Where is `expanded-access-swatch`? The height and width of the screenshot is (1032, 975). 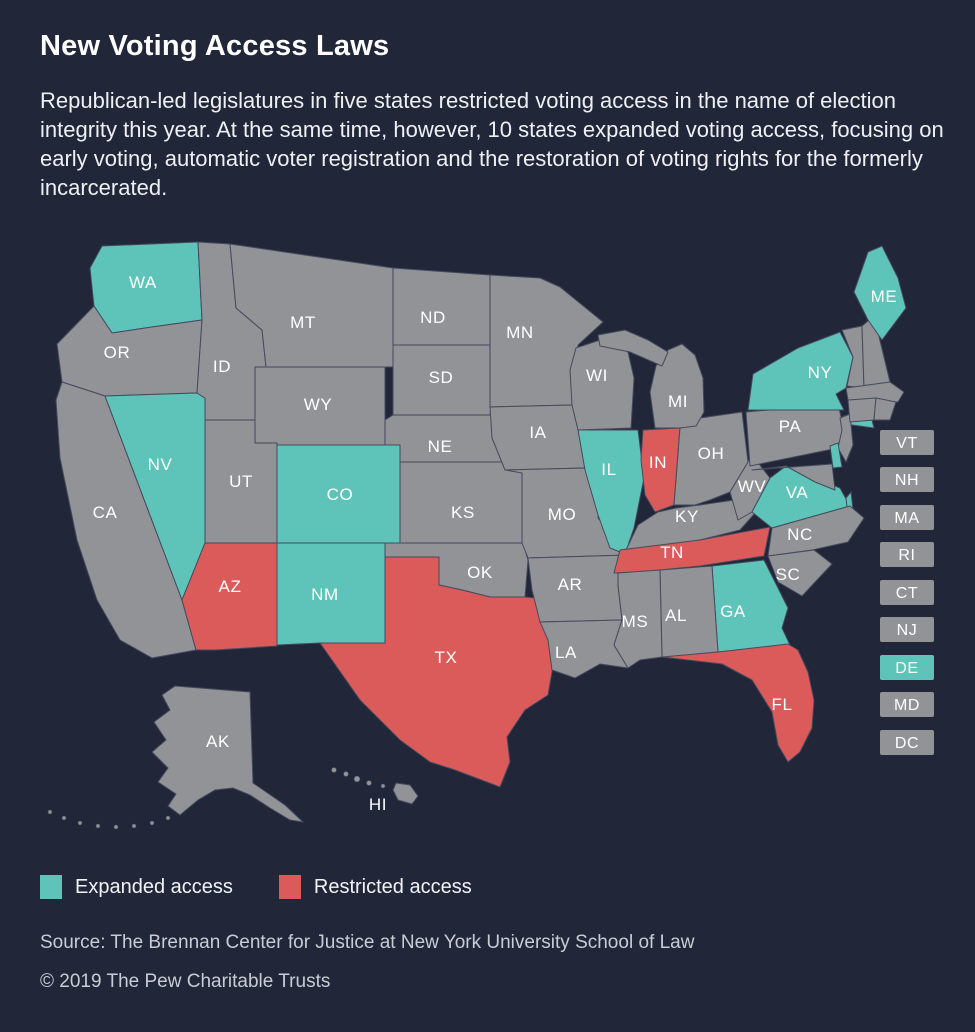
expanded-access-swatch is located at coordinates (51, 887).